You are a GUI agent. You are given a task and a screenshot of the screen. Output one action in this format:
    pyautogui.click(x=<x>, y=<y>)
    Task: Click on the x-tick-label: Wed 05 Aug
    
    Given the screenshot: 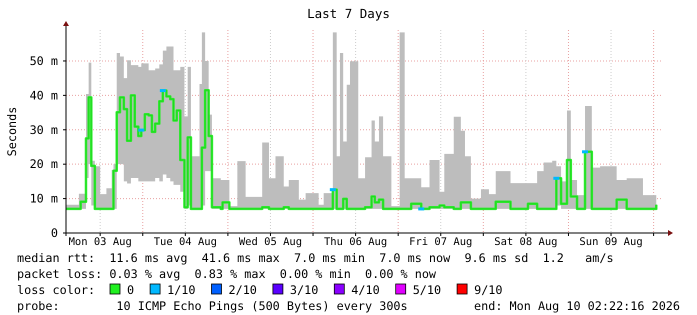 What is the action you would take?
    pyautogui.click(x=270, y=242)
    